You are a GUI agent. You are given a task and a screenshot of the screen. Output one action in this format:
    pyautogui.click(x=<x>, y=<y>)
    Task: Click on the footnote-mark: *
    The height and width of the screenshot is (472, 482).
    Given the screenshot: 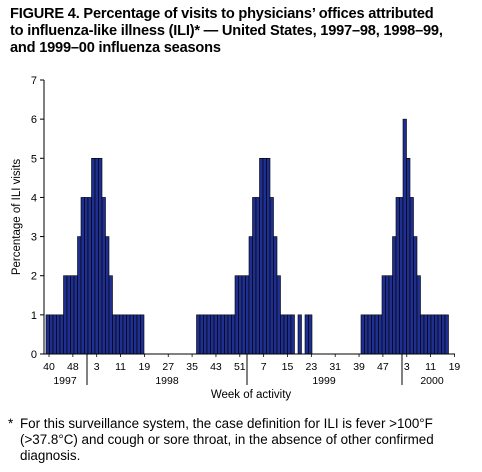 What is the action you would take?
    pyautogui.click(x=11, y=423)
    